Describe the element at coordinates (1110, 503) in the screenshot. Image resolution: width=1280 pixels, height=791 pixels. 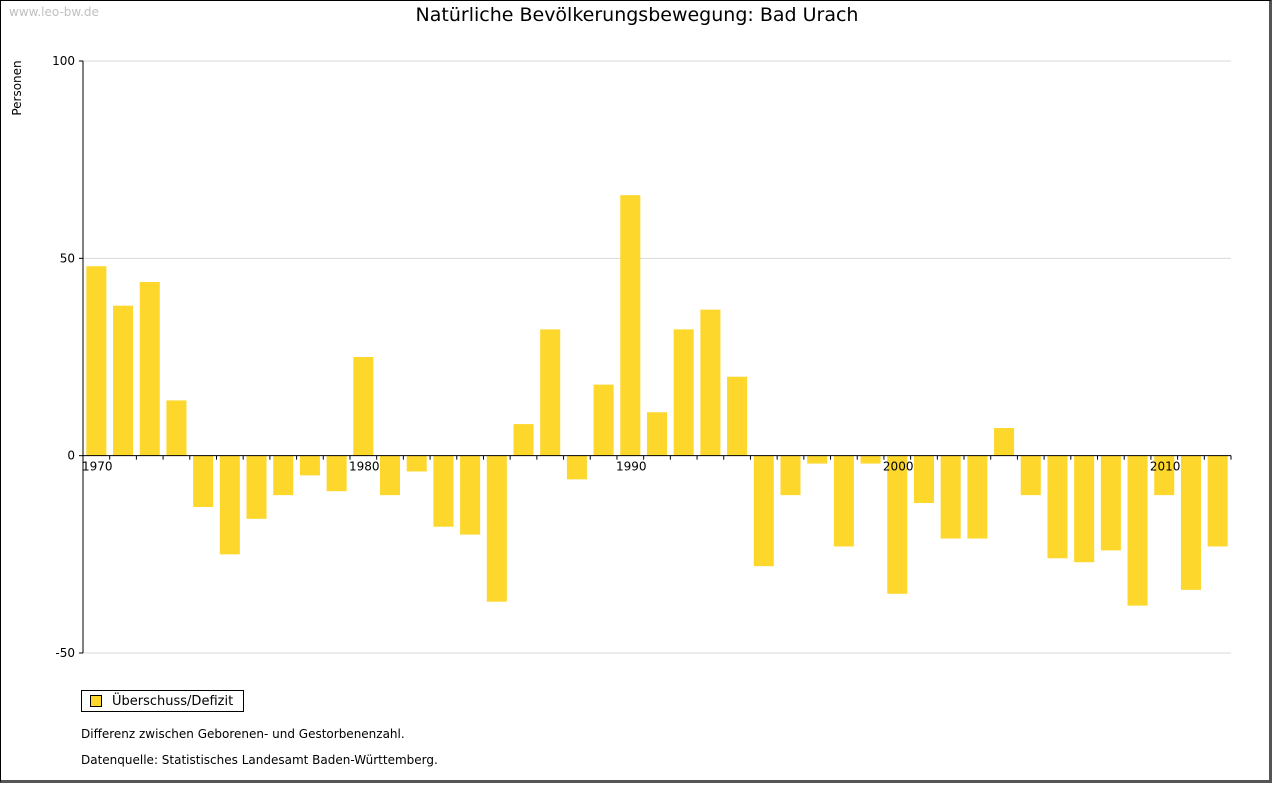
I see `bar-2008` at that location.